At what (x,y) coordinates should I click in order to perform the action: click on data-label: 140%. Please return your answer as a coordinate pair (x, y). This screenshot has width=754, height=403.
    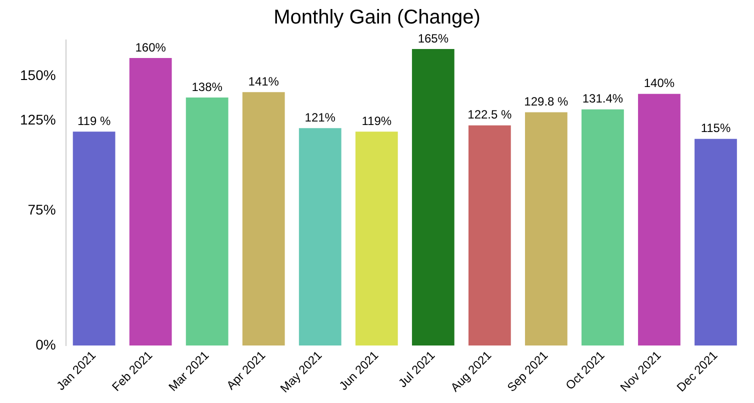
    Looking at the image, I should click on (659, 83).